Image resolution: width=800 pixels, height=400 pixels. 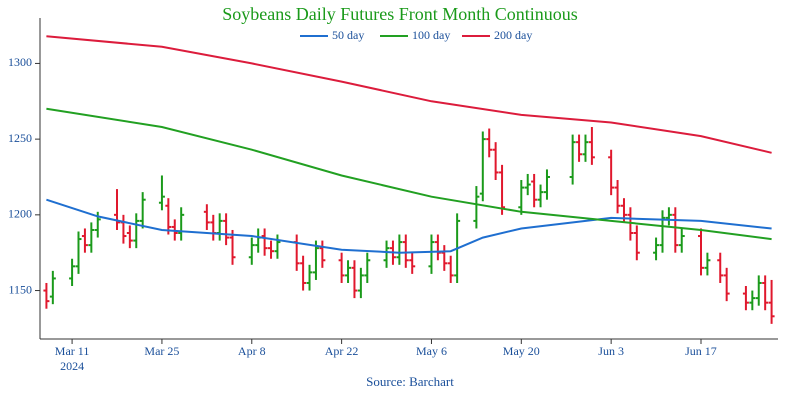 I want to click on y-tick-label: 1300, so click(x=20, y=62).